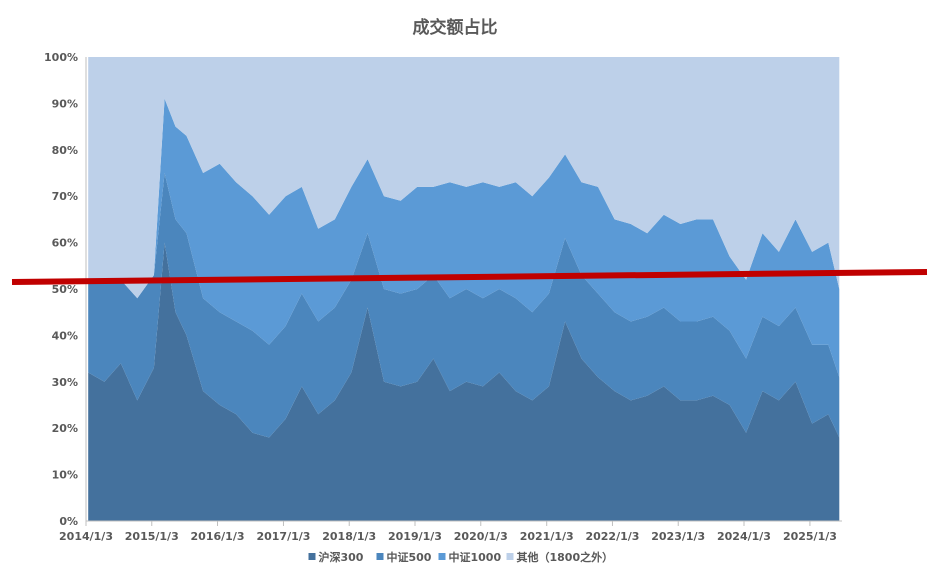 The image size is (935, 572). I want to click on legend-label: 中证500, so click(409, 557).